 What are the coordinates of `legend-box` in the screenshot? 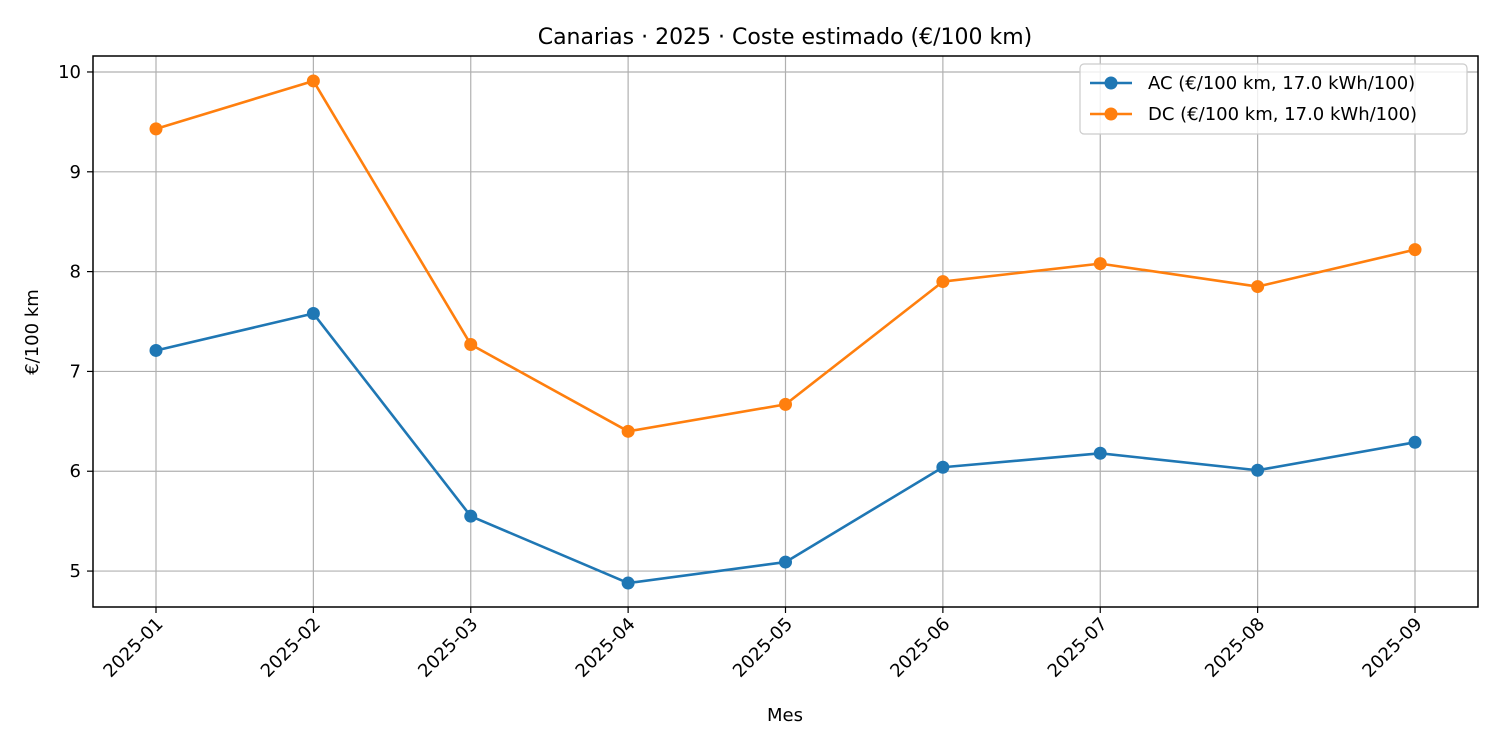 It's located at (1273, 99).